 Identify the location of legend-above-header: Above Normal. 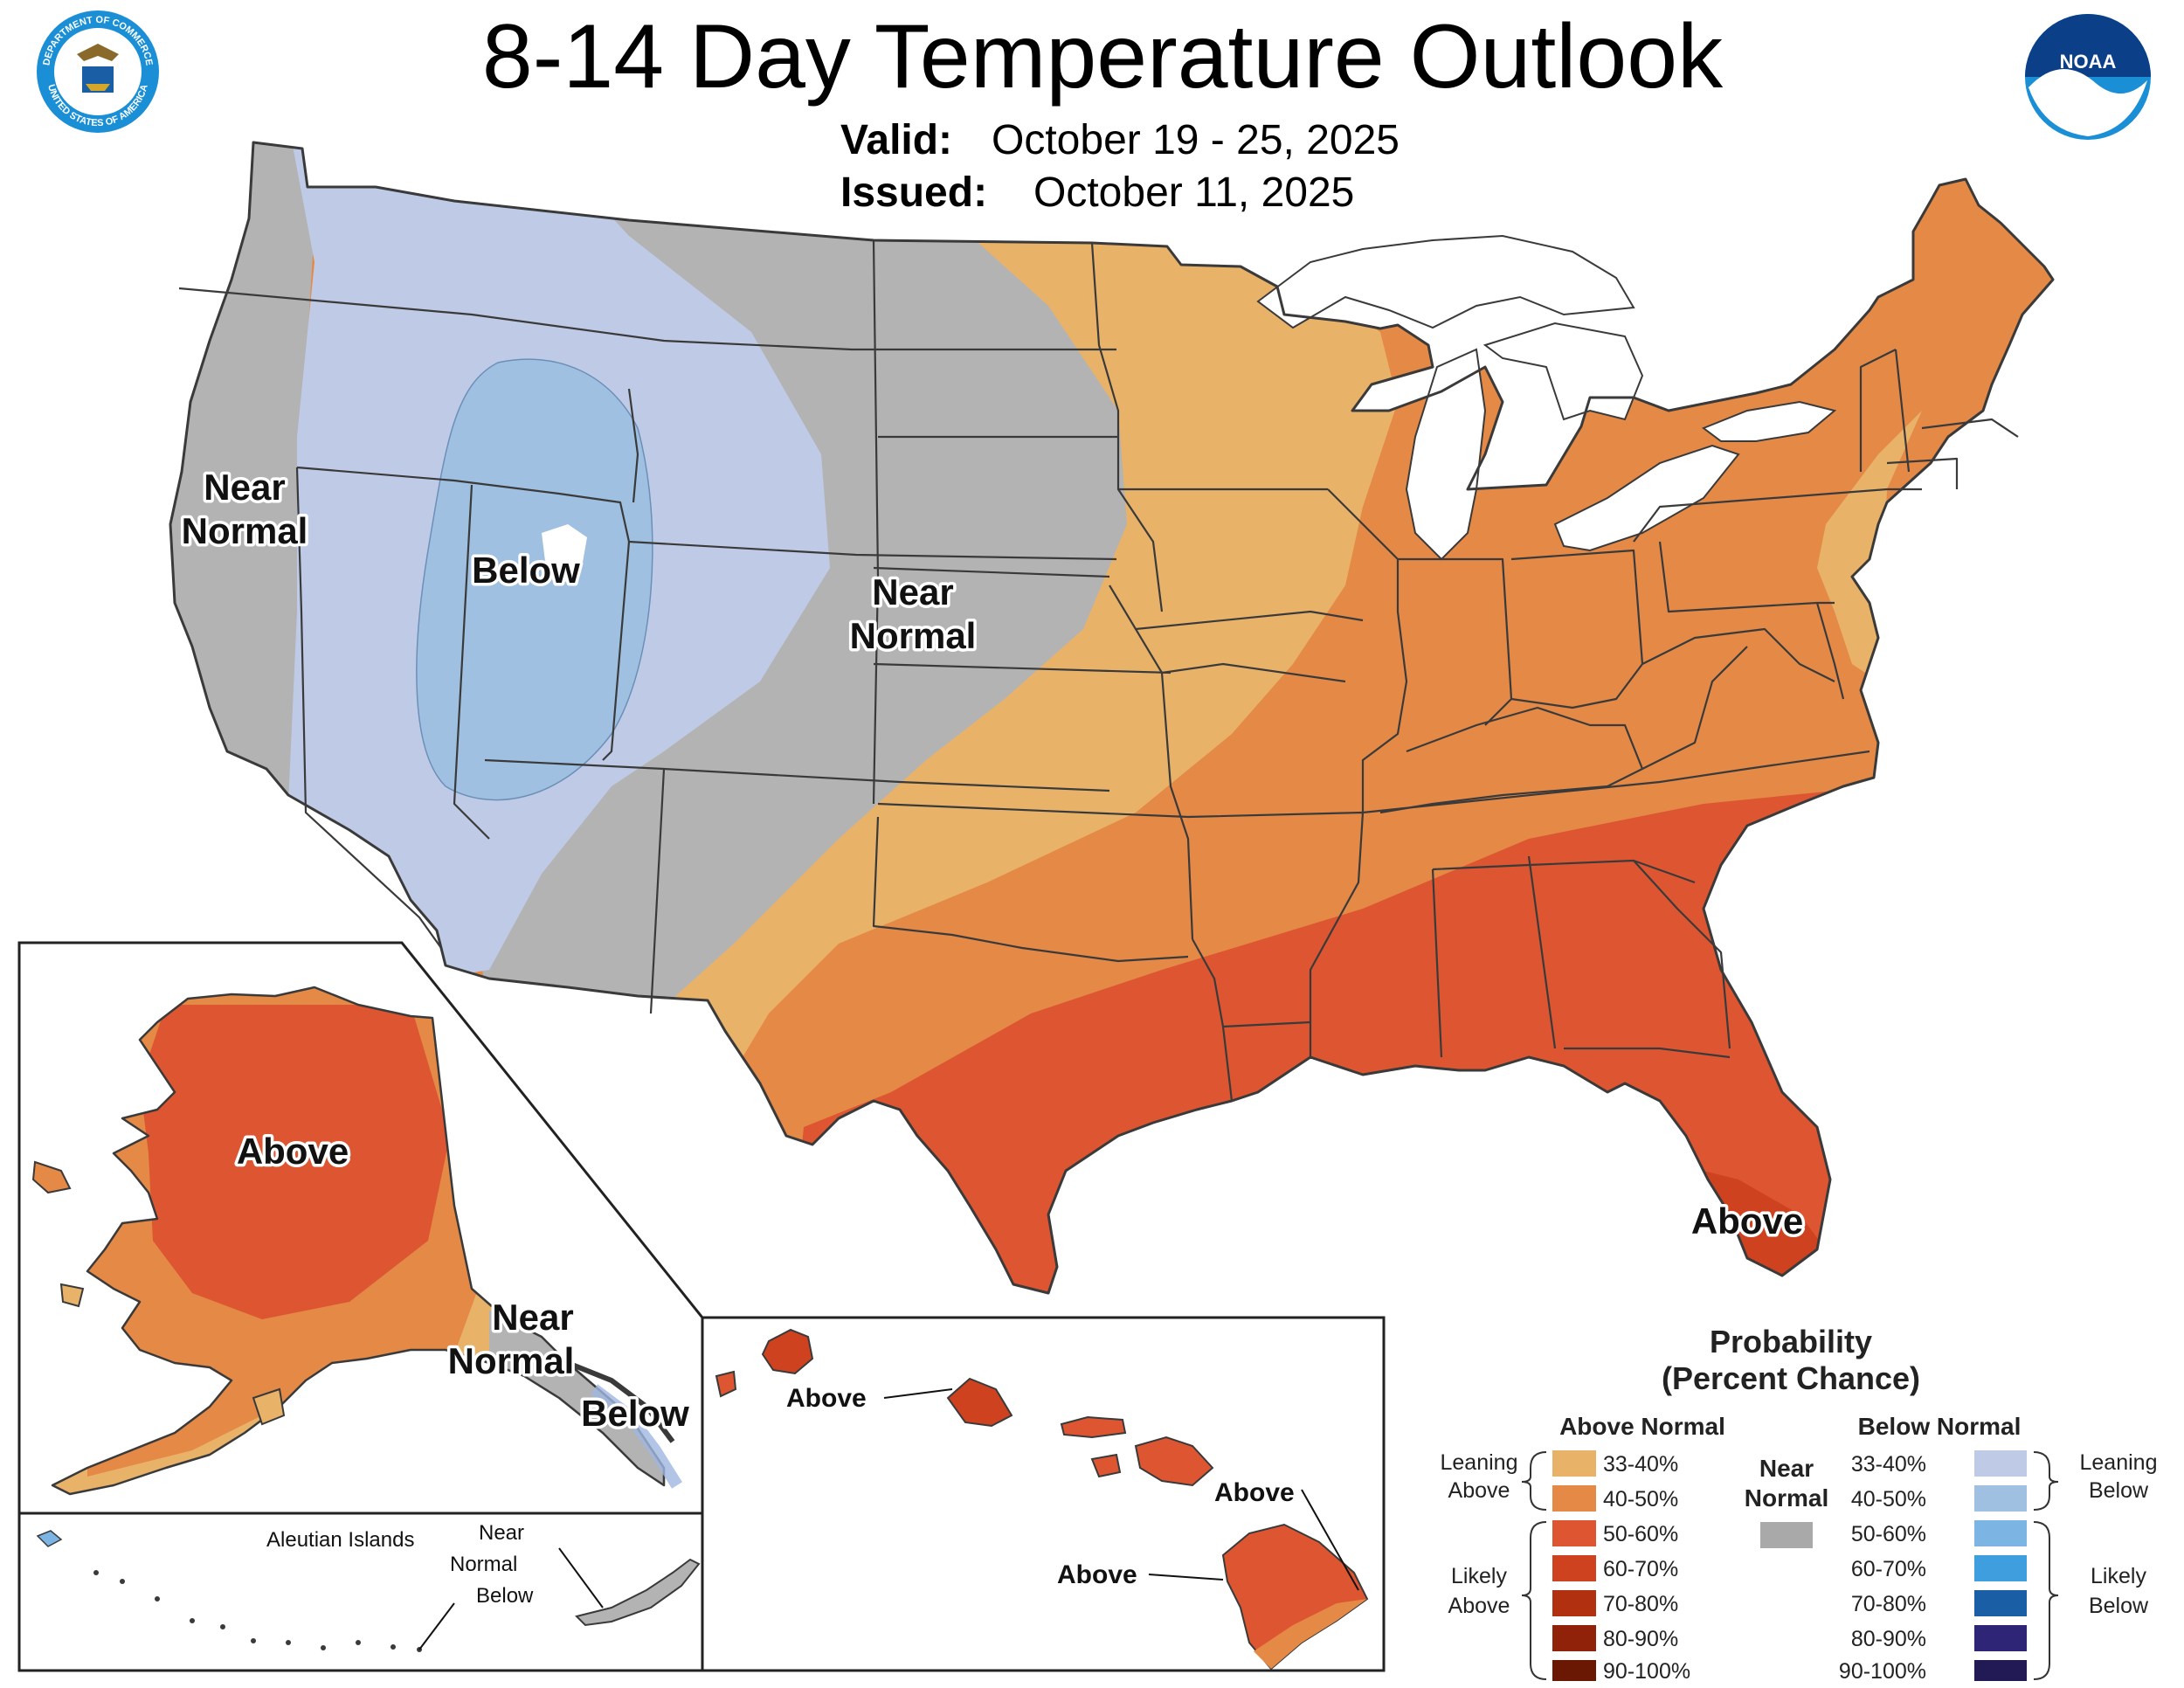
(1642, 1426).